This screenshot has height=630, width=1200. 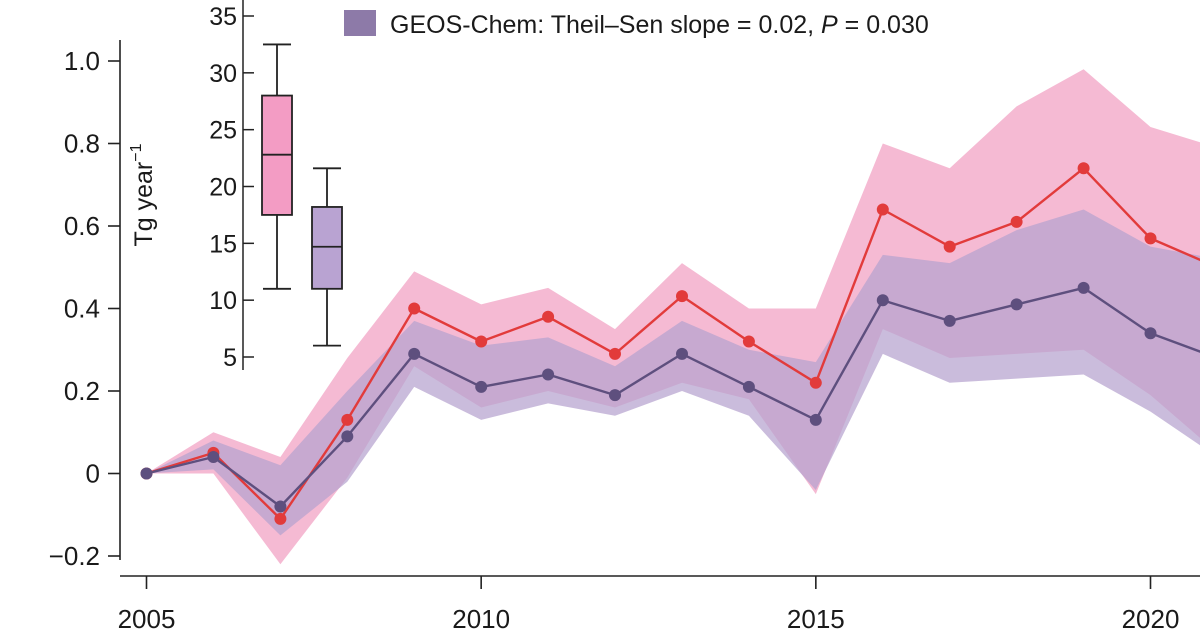 I want to click on y-tick-label: 0, so click(x=93, y=474).